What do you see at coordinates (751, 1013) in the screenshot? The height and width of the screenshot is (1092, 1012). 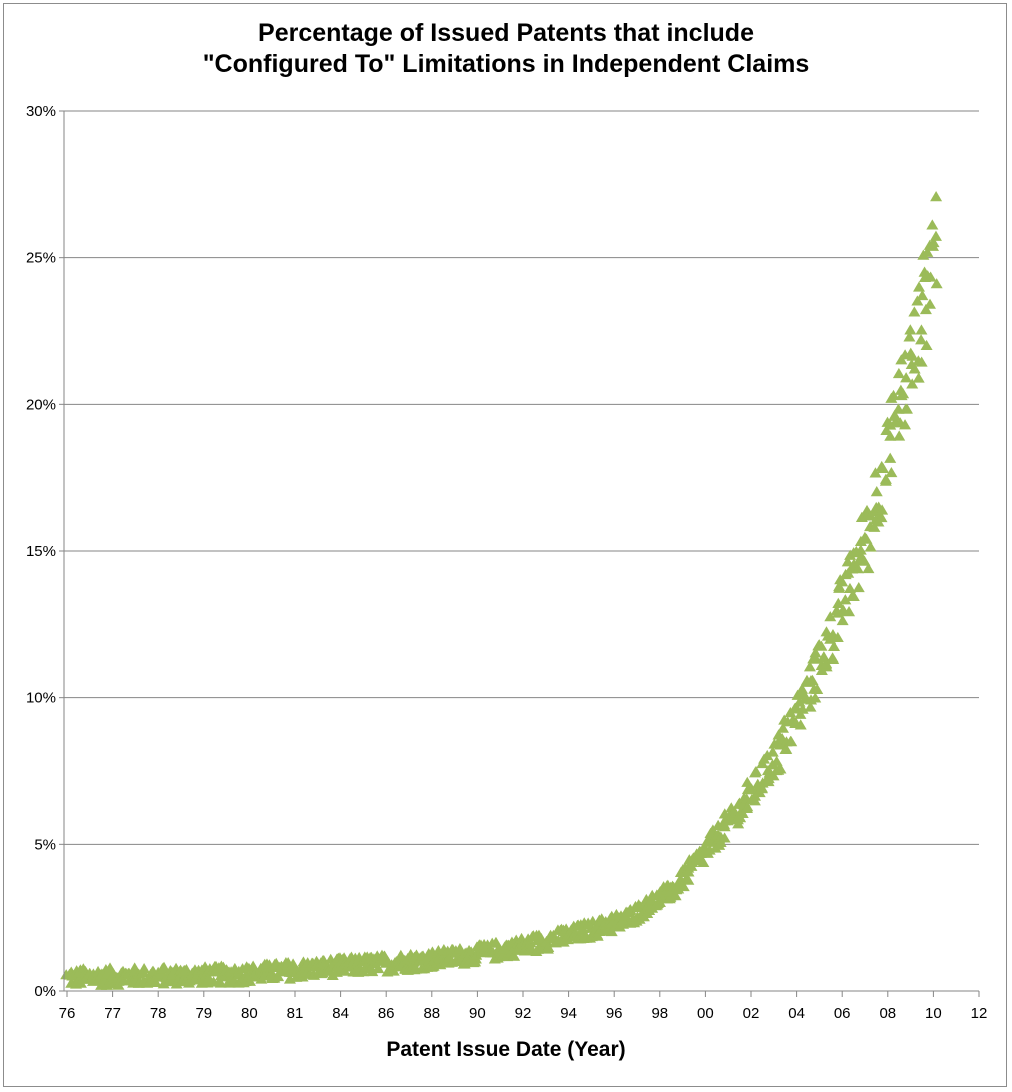 I see `x-tick-label: 02` at bounding box center [751, 1013].